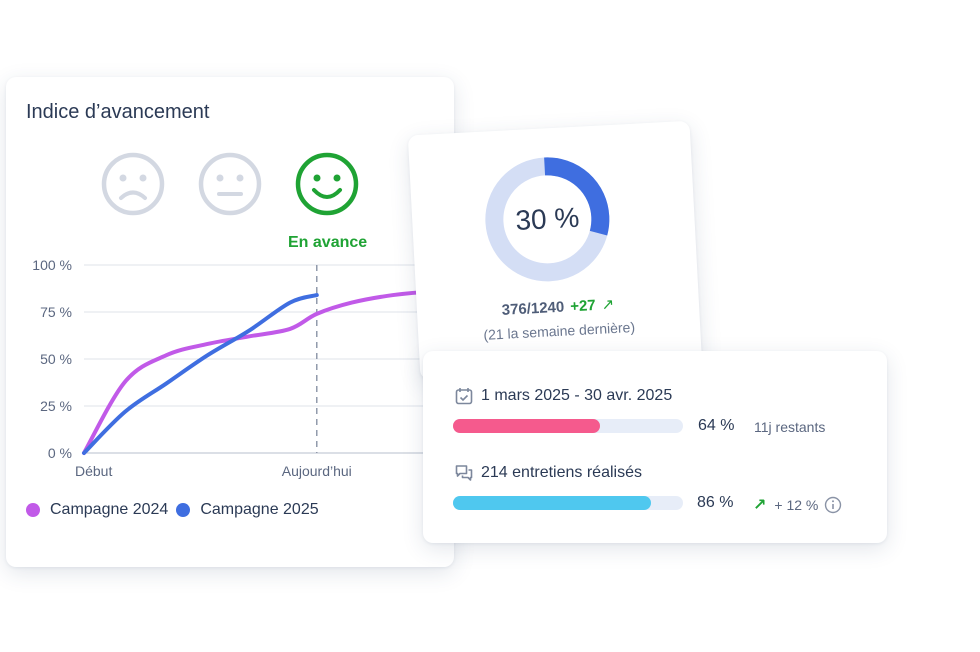  Describe the element at coordinates (464, 473) in the screenshot. I see `chat-bubbles-icon` at that location.